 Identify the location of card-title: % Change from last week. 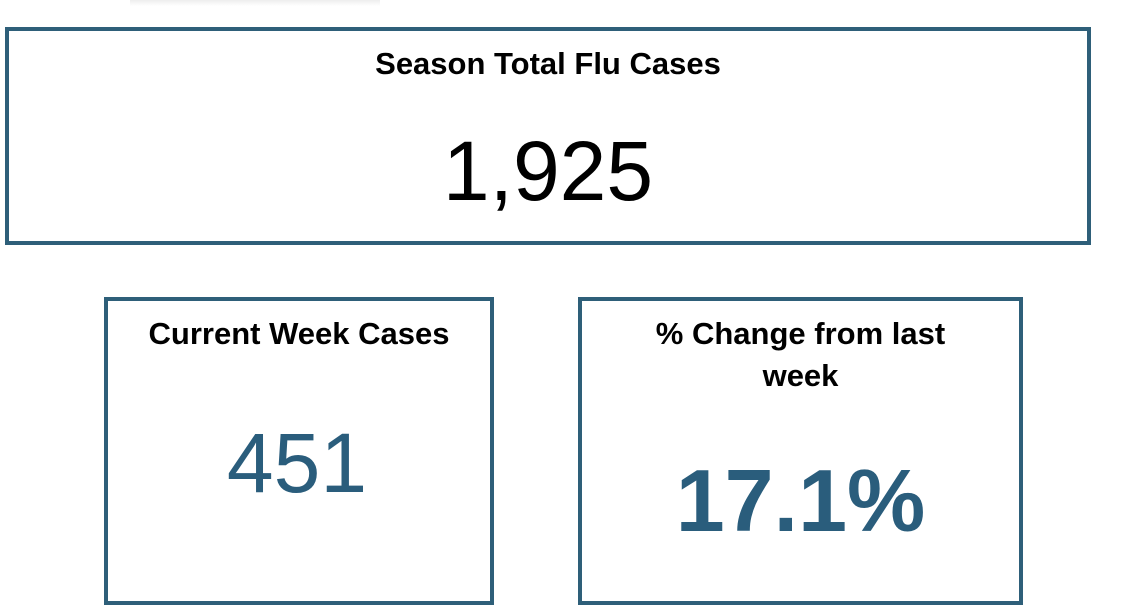
(800, 354).